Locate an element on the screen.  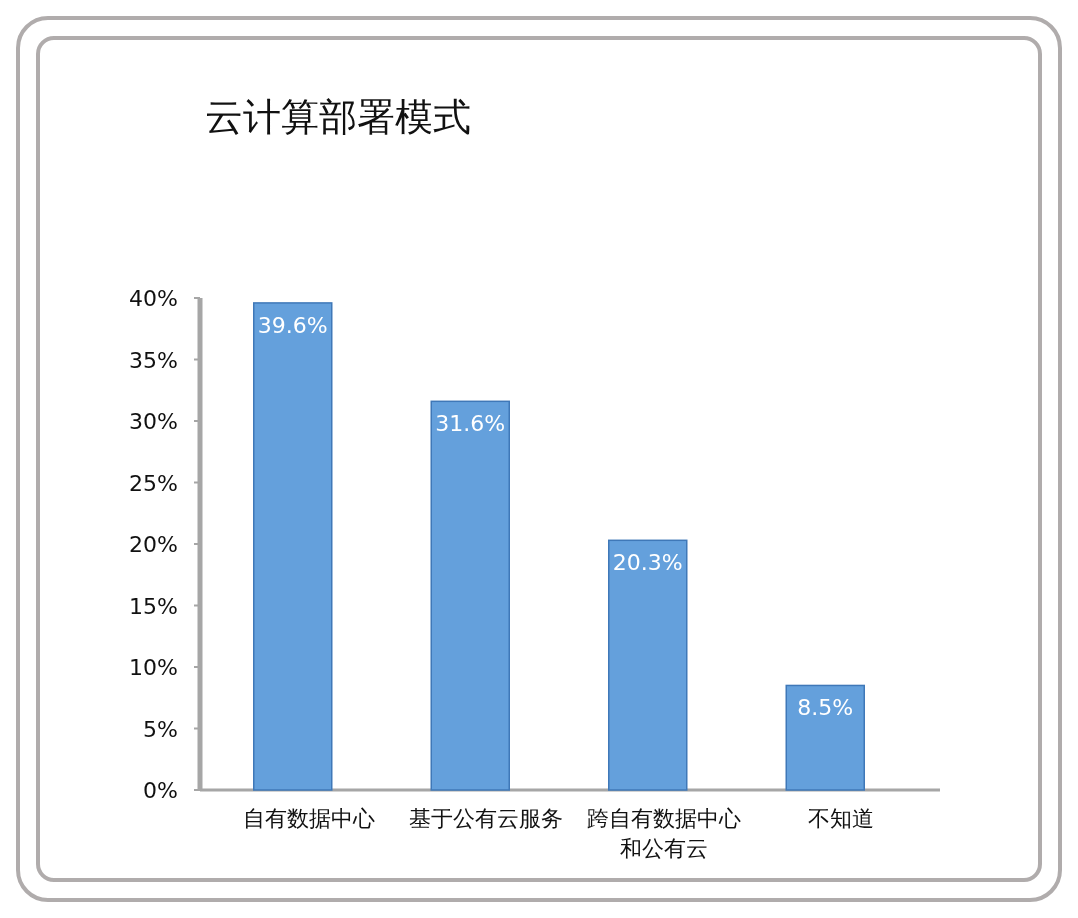
y-tick-label: 10% is located at coordinates (153, 667).